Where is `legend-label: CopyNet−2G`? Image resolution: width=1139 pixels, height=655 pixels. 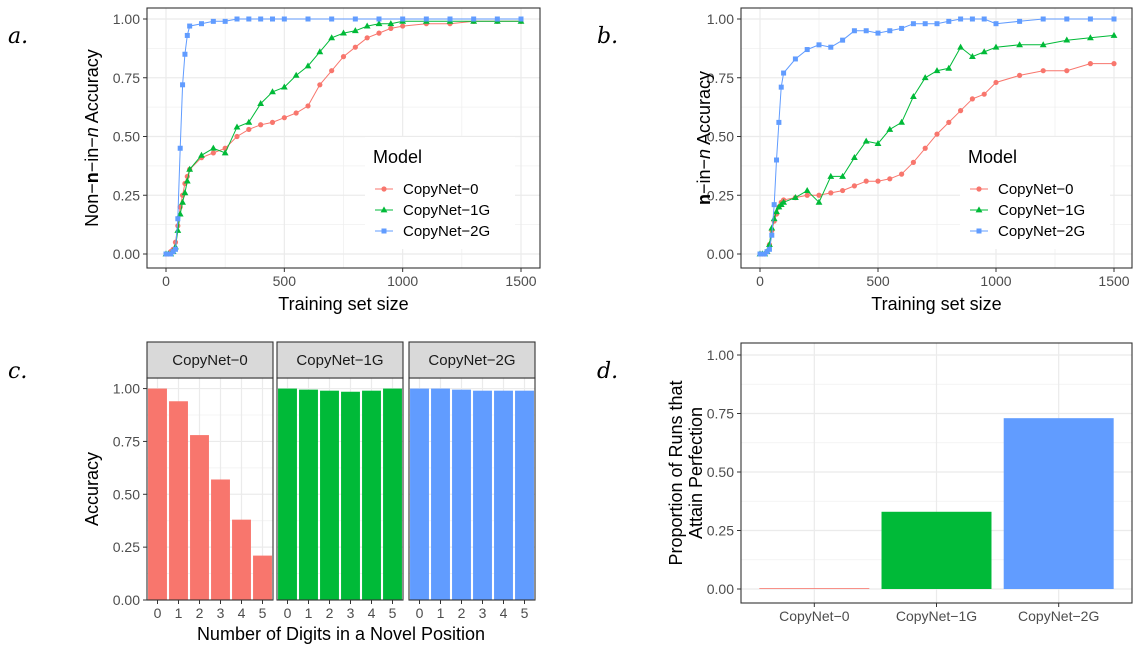
legend-label: CopyNet−2G is located at coordinates (446, 231).